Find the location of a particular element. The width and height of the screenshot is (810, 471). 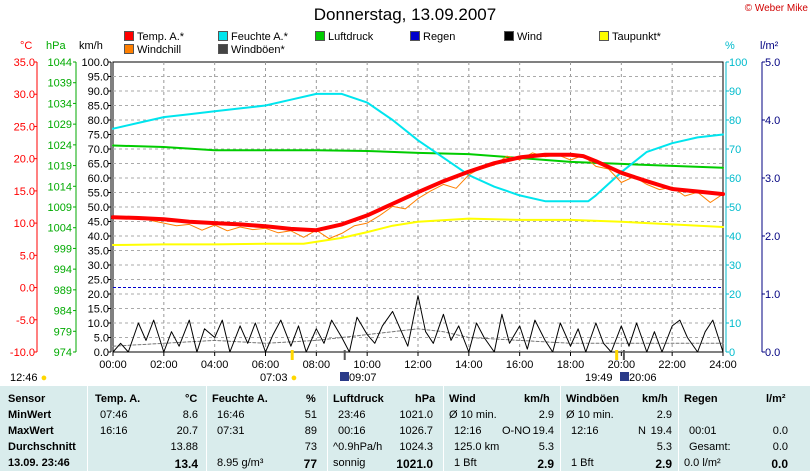

wind-tick-label: 0.0 is located at coordinates (101, 353).